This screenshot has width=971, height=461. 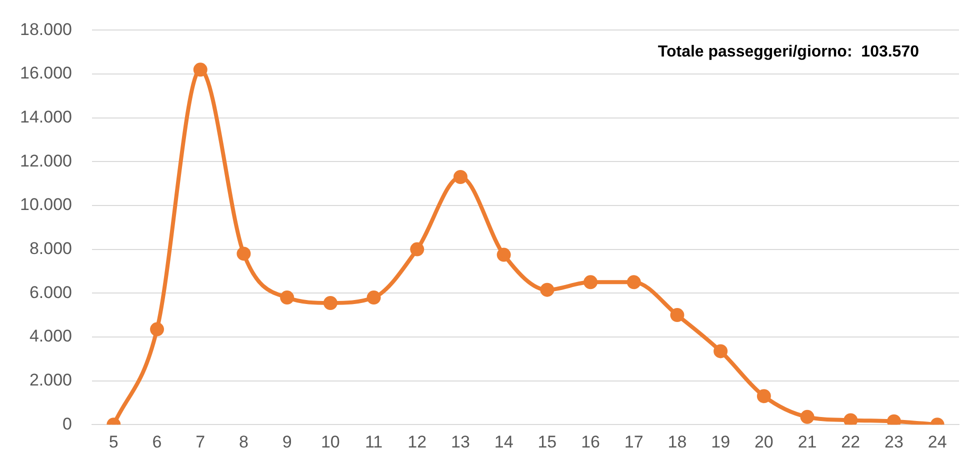 I want to click on x-tick-label: 5, so click(x=113, y=442).